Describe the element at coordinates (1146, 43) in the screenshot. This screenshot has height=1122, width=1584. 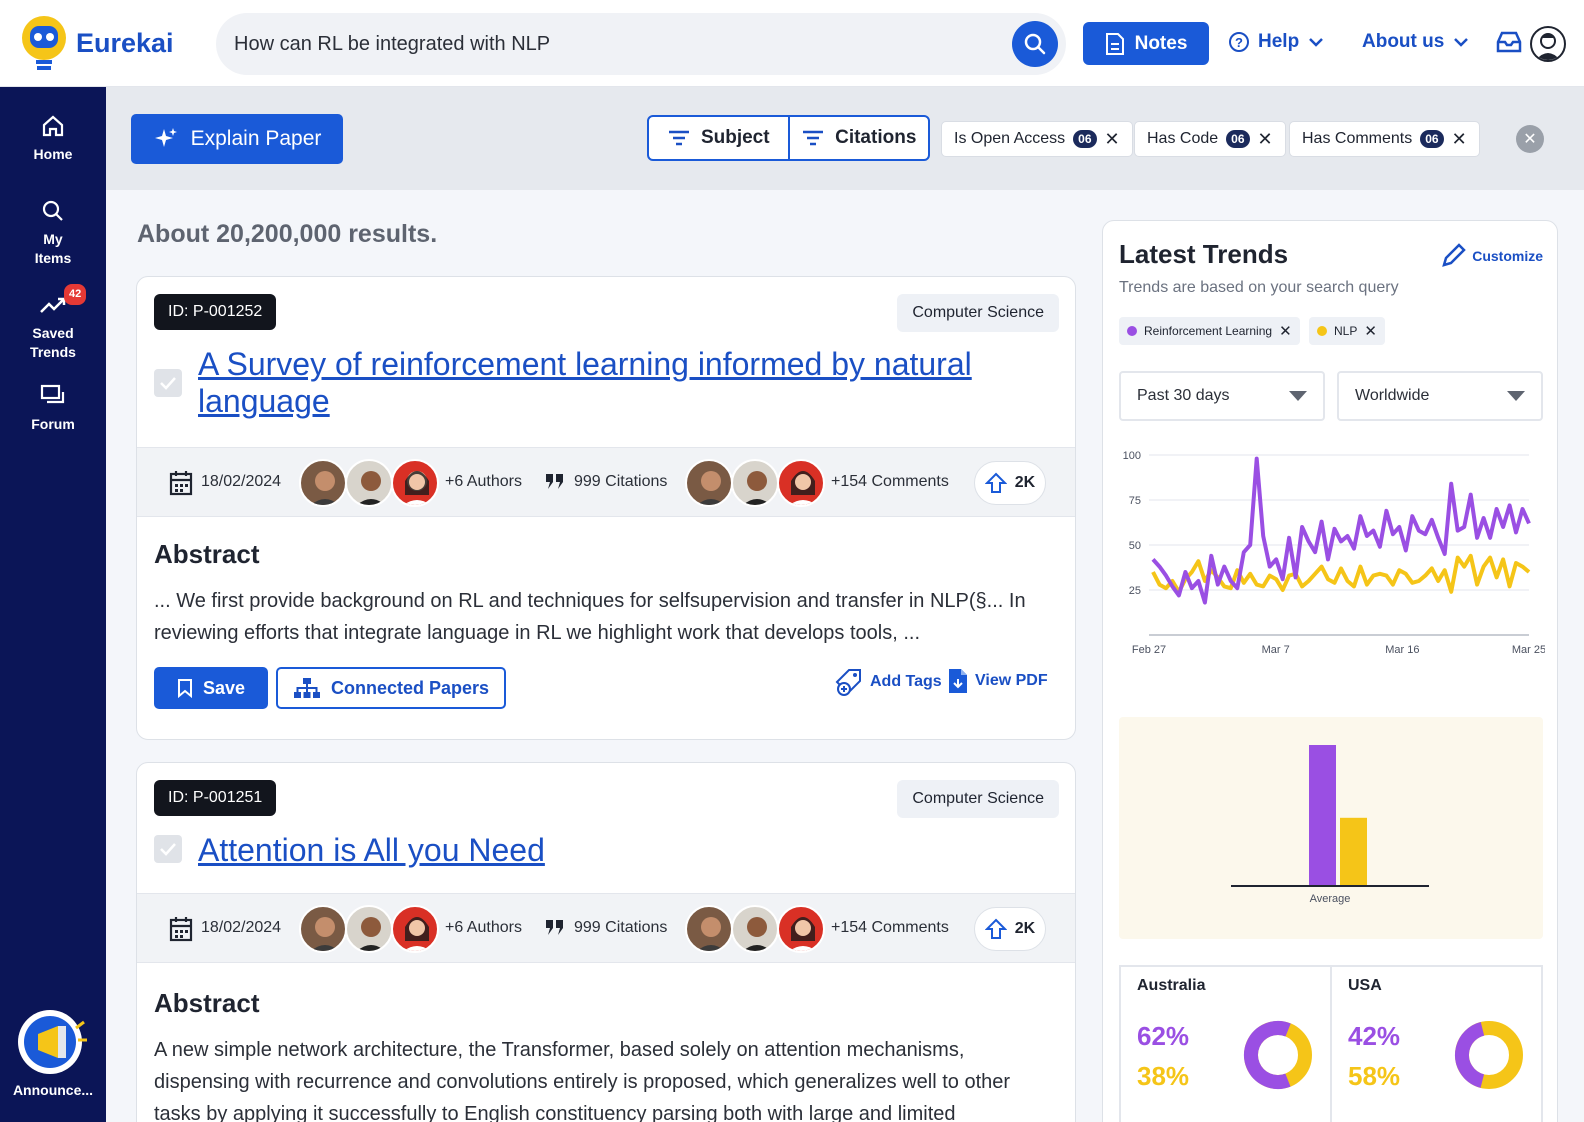
I see `notes-button: Notes` at that location.